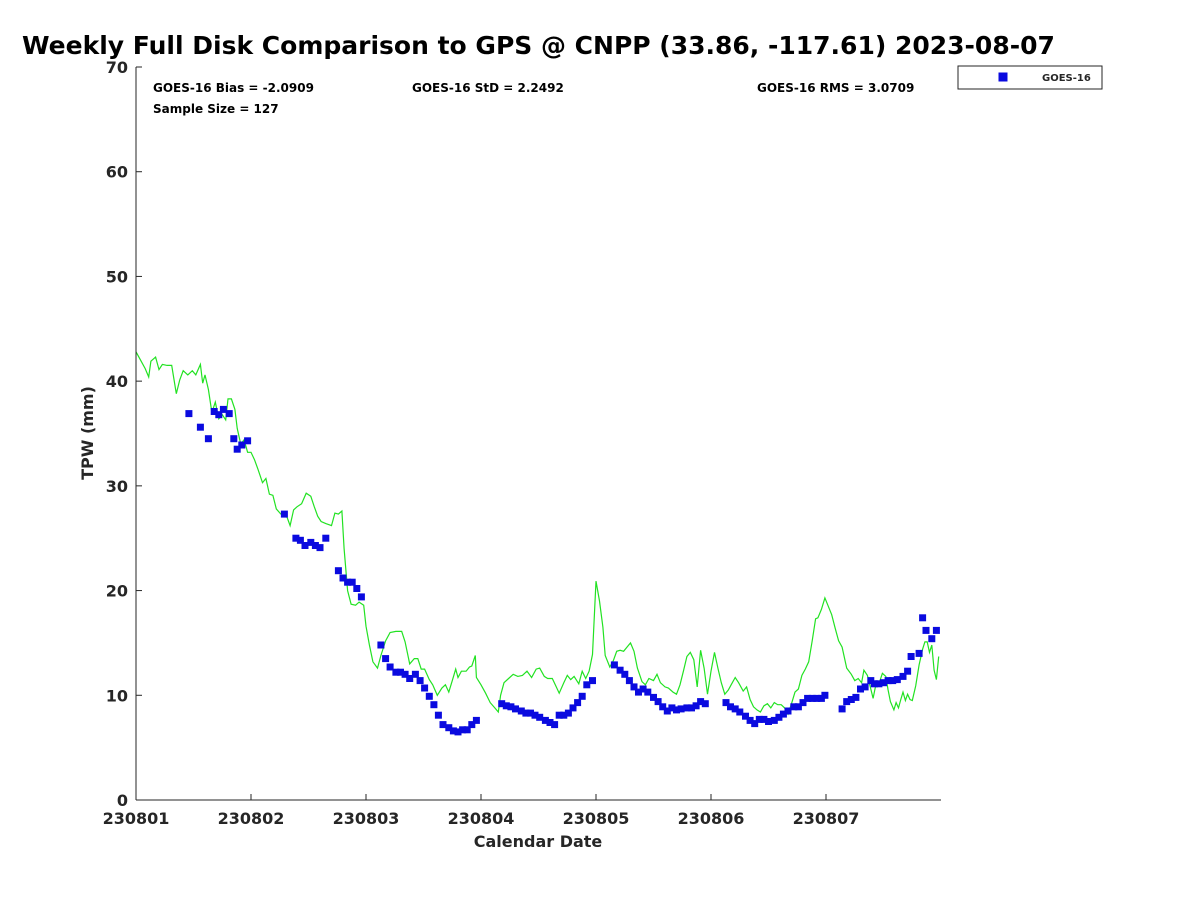 This screenshot has height=904, width=1200. I want to click on legend: GOES-16, so click(1030, 77).